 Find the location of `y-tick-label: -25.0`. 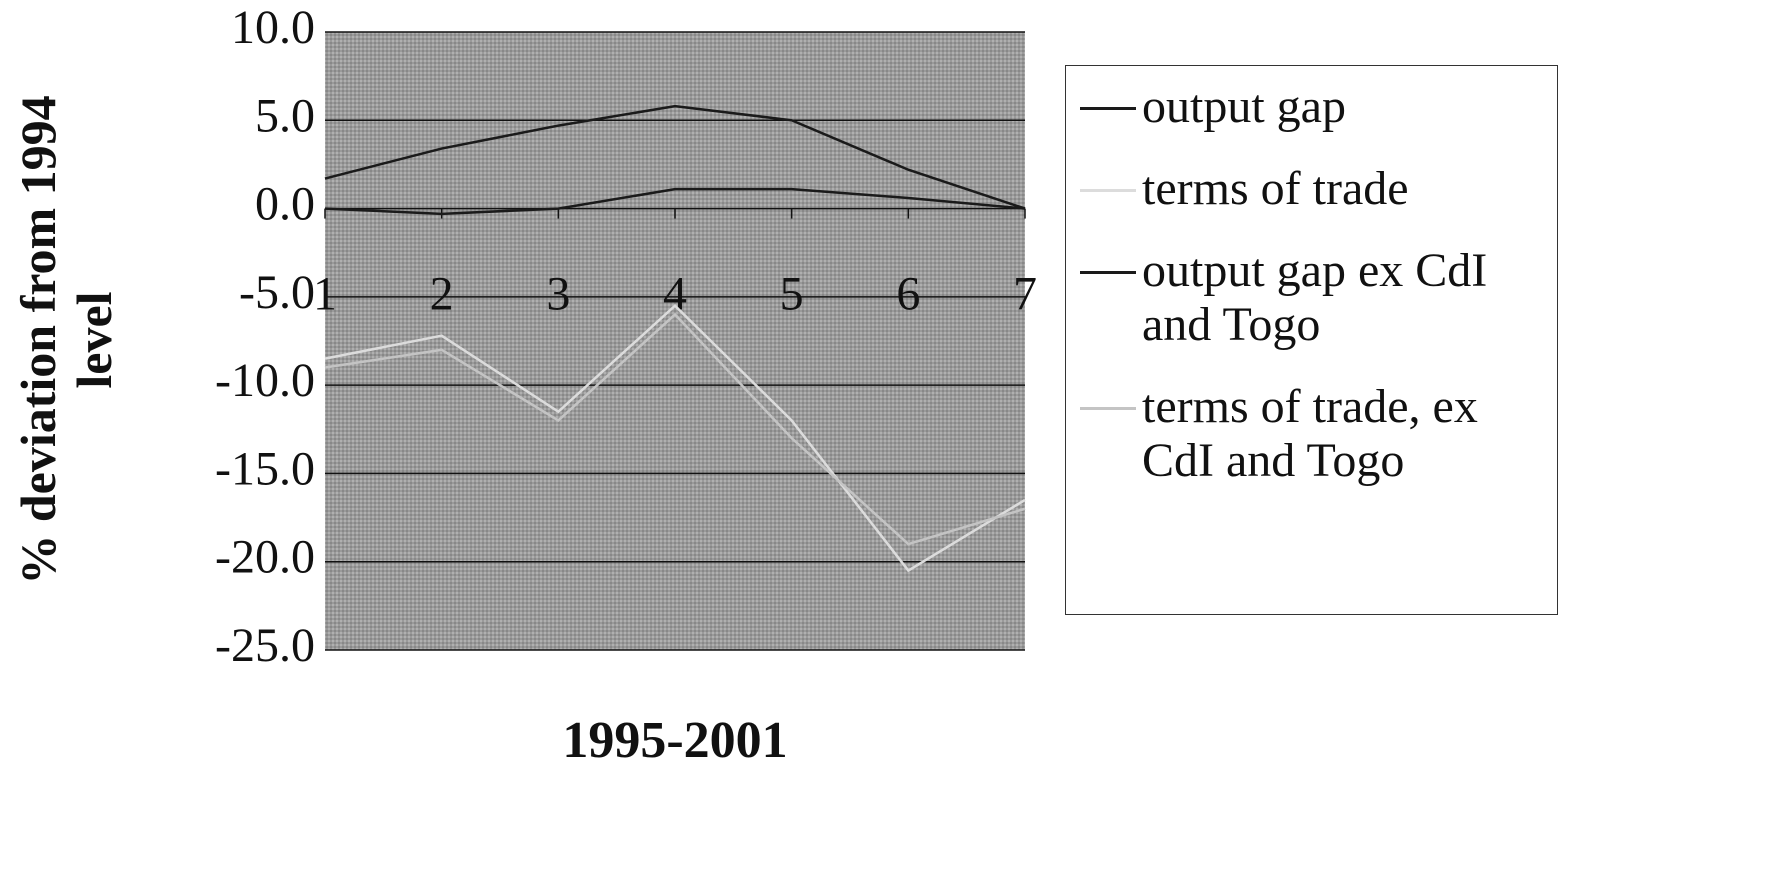

y-tick-label: -25.0 is located at coordinates (265, 645).